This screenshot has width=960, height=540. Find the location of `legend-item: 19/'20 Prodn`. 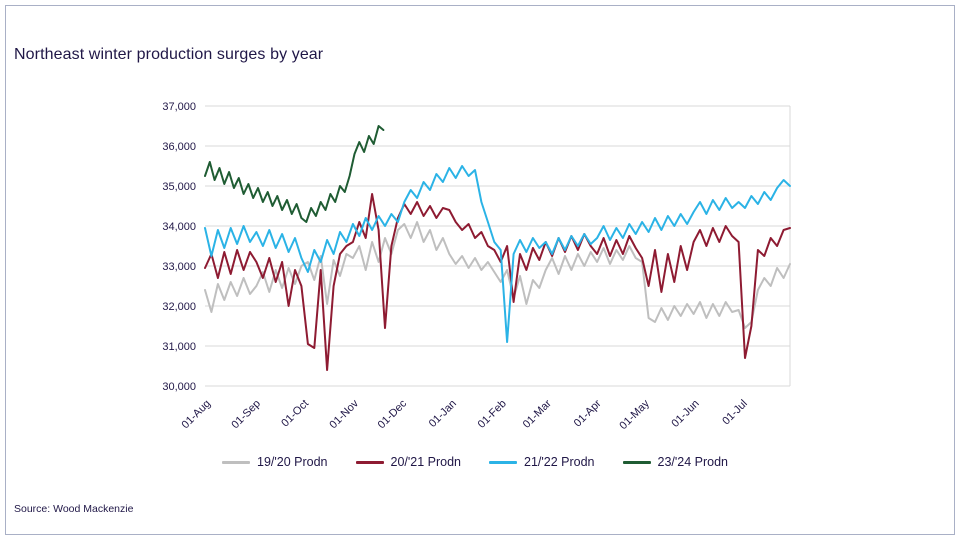

legend-item: 19/'20 Prodn is located at coordinates (275, 462).